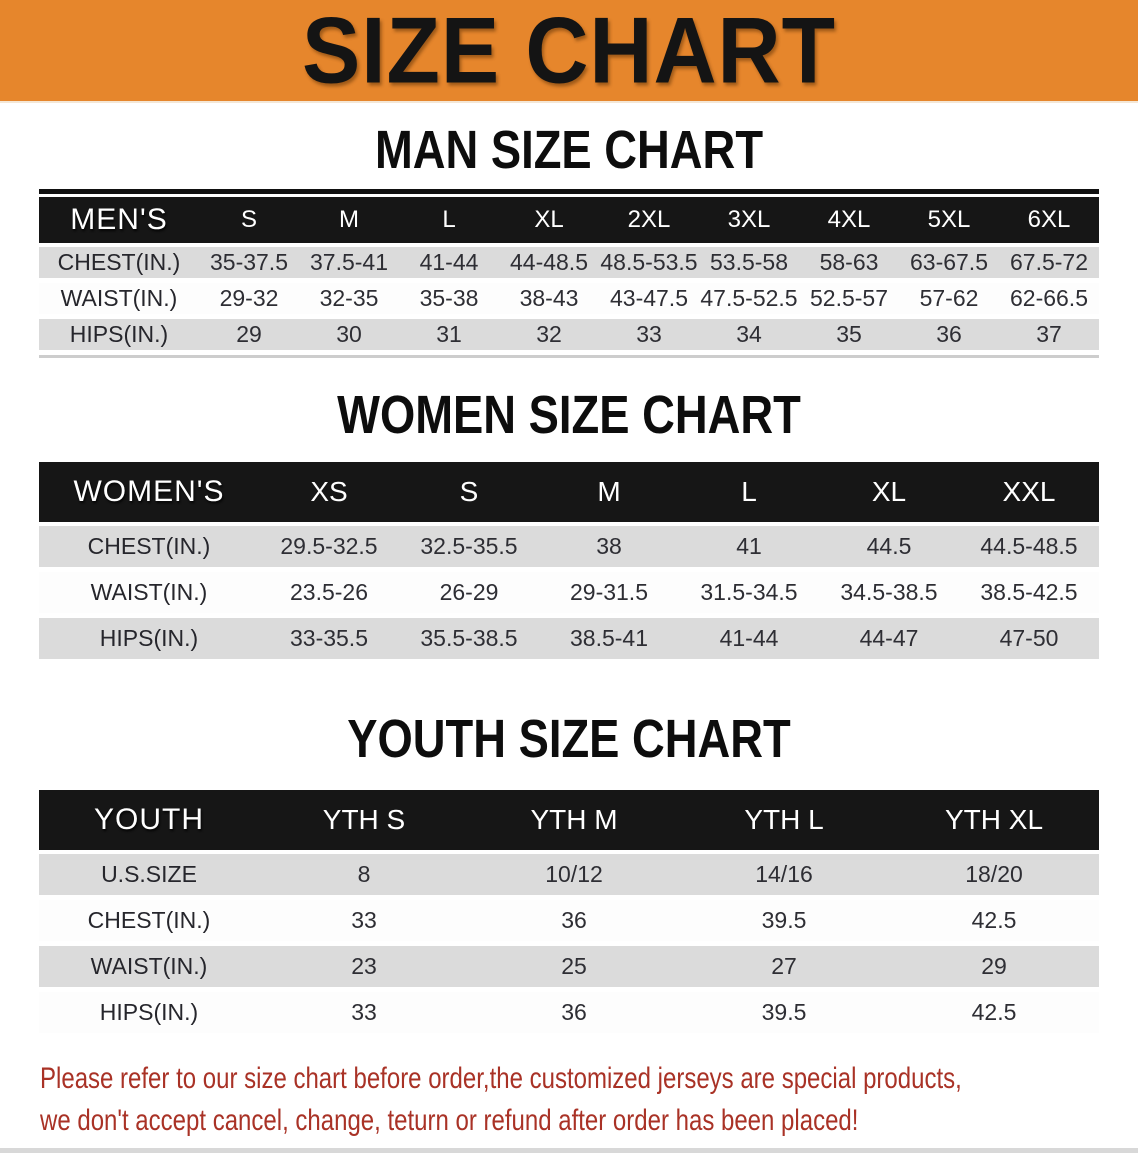  I want to click on size-value: 18/20, so click(994, 876).